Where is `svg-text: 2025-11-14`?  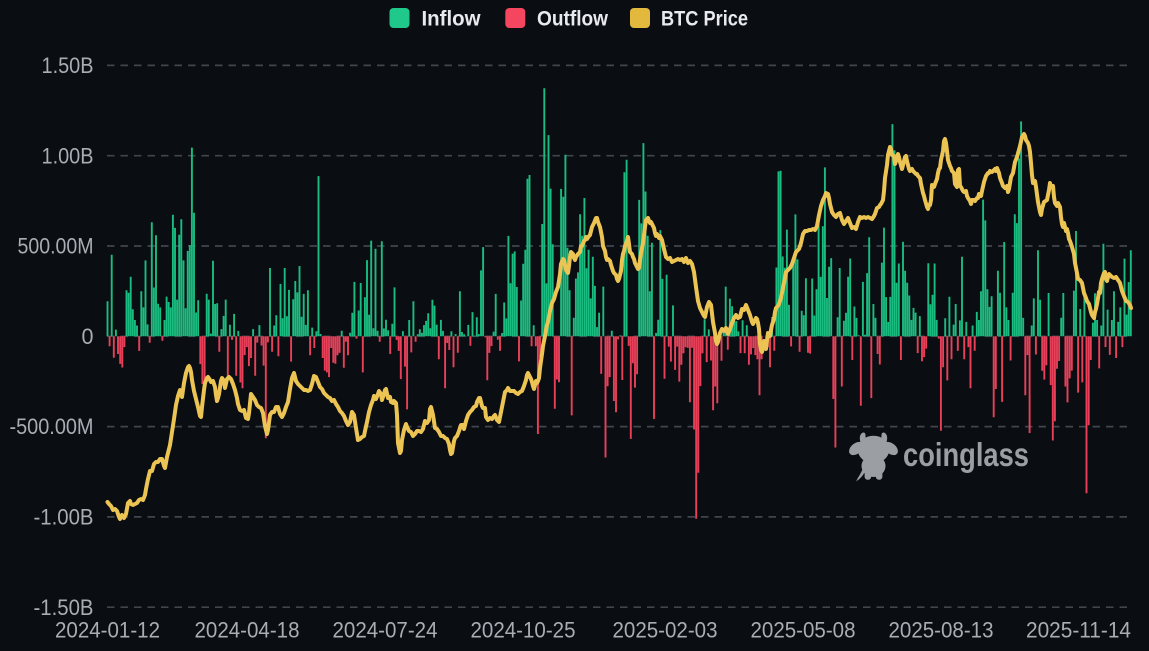 svg-text: 2025-11-14 is located at coordinates (1078, 630).